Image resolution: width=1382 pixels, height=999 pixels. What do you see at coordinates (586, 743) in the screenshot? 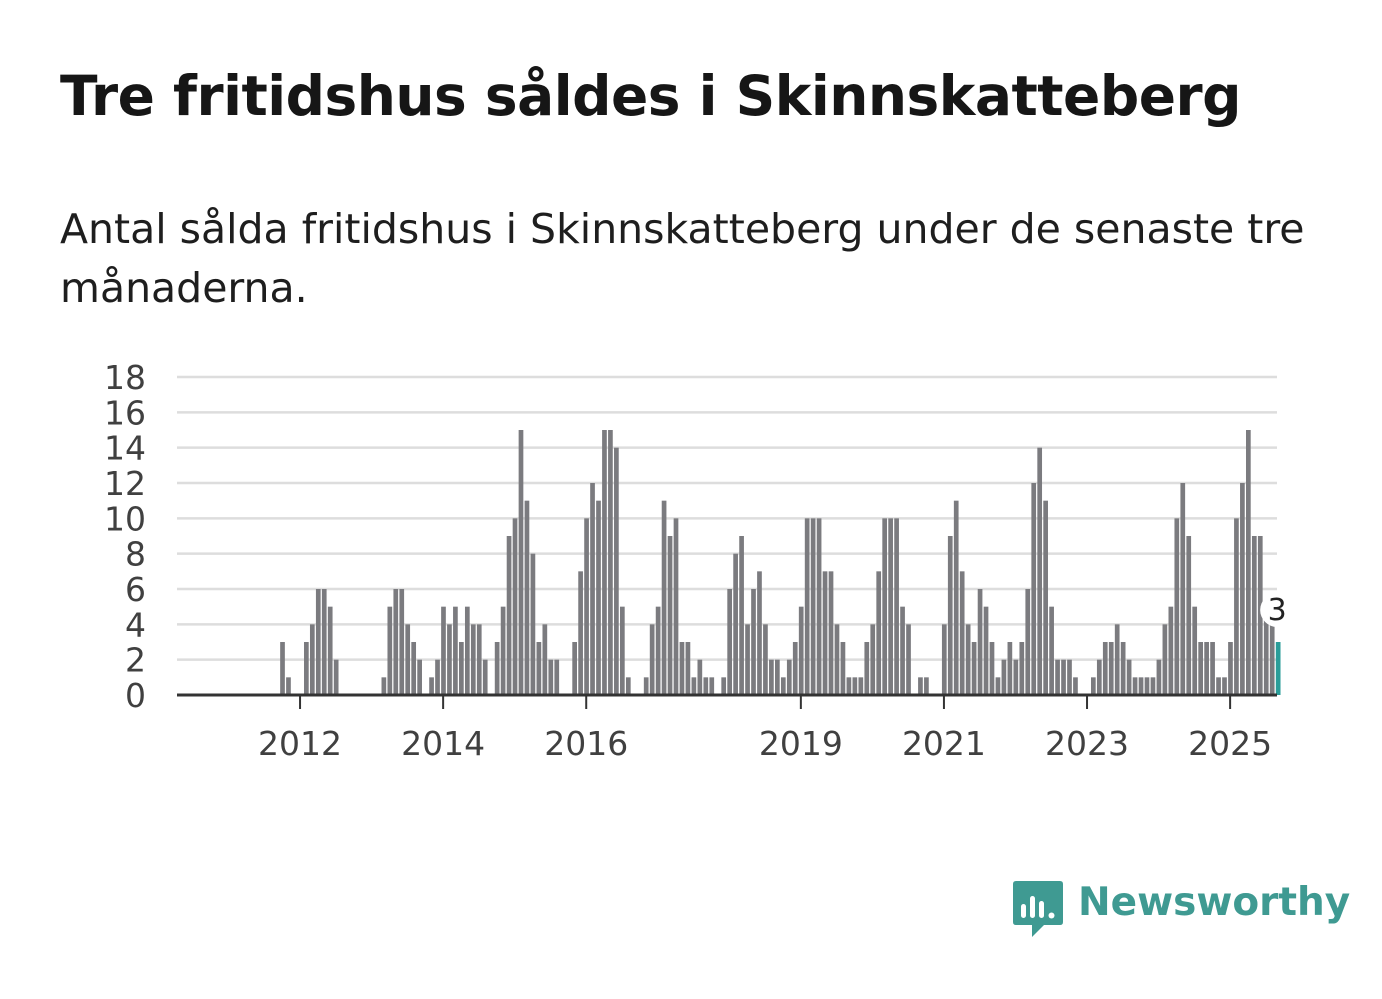
I see `x-tick-label: 2016` at bounding box center [586, 743].